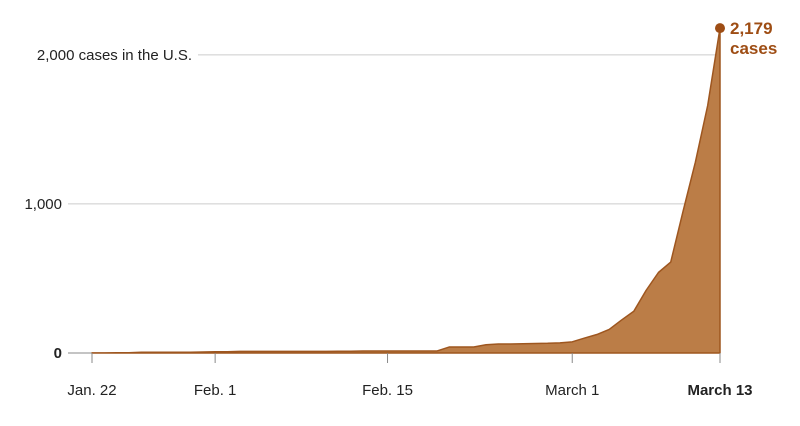 This screenshot has height=426, width=800. Describe the element at coordinates (572, 390) in the screenshot. I see `x-tick-label: March 1` at that location.